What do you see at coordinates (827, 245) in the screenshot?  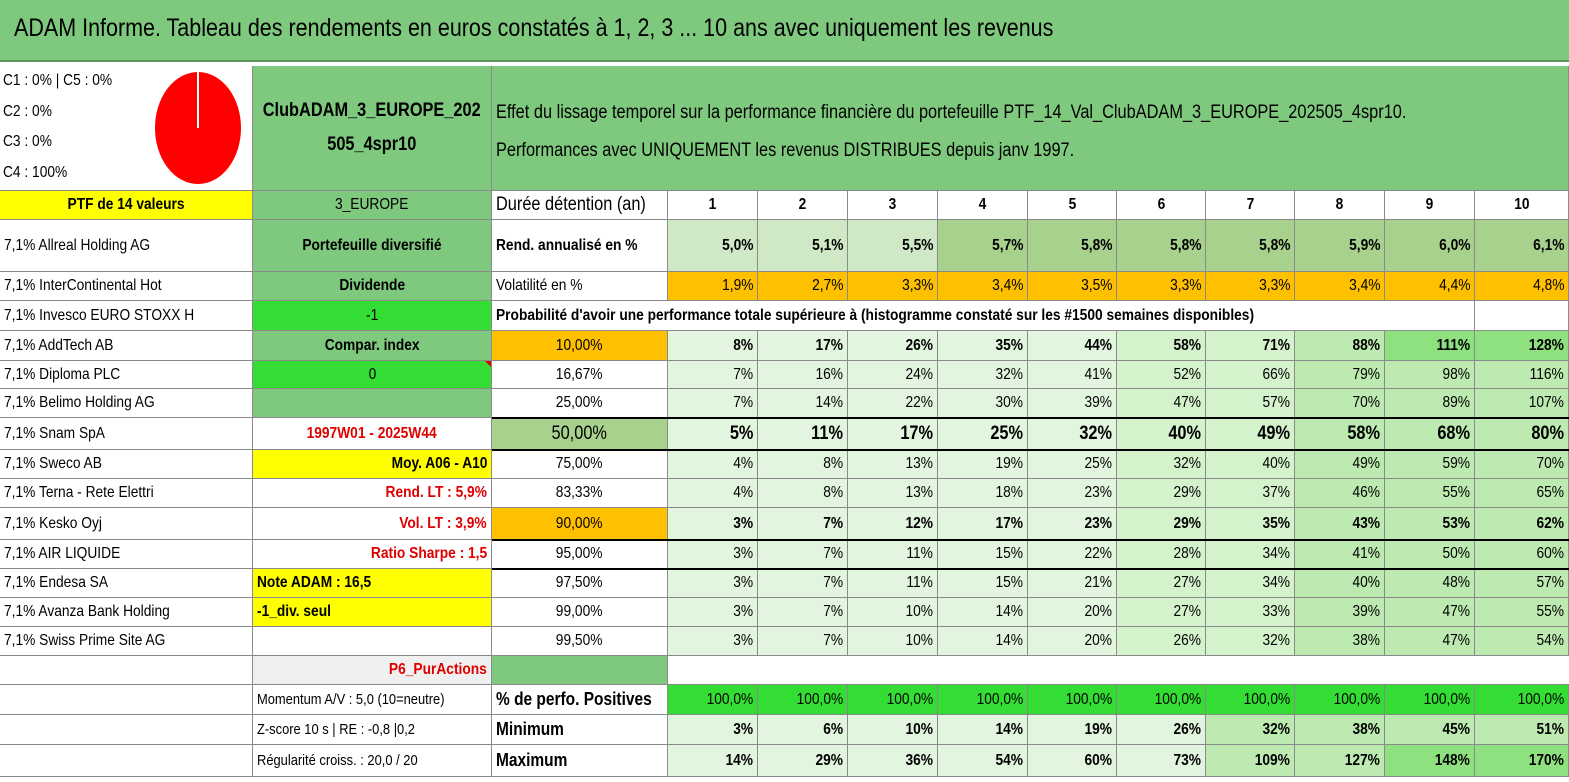 I see `rend-value-text: 5,1%` at bounding box center [827, 245].